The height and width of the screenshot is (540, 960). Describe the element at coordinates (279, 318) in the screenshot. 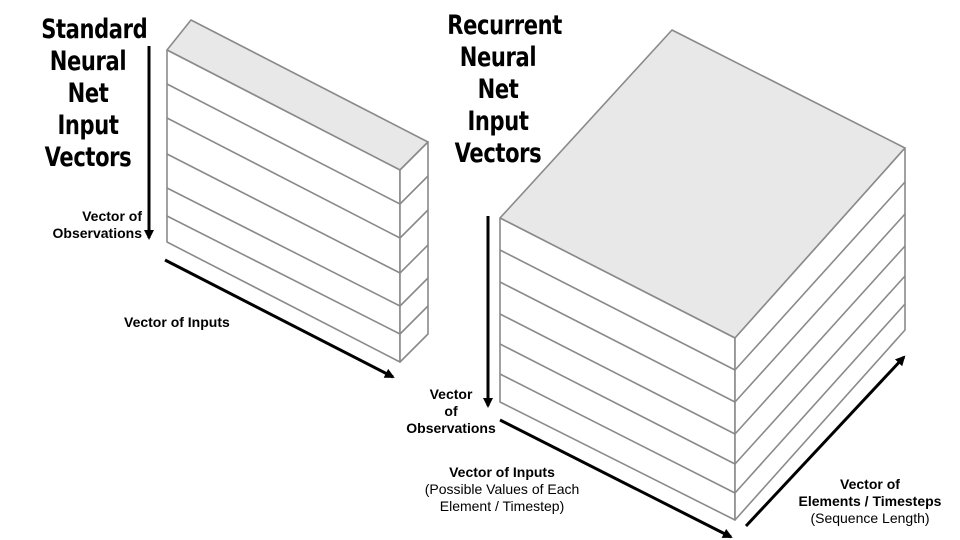

I see `standard-inputs-arrow` at that location.